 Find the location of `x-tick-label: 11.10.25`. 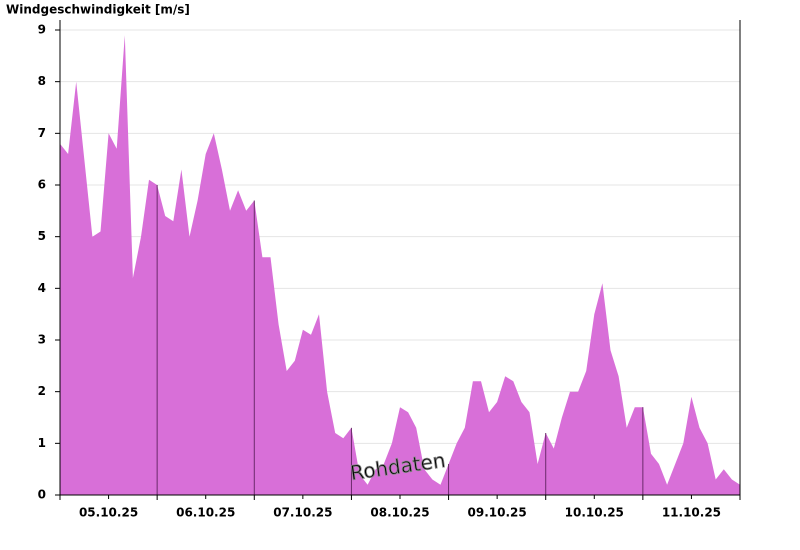

x-tick-label: 11.10.25 is located at coordinates (691, 513).